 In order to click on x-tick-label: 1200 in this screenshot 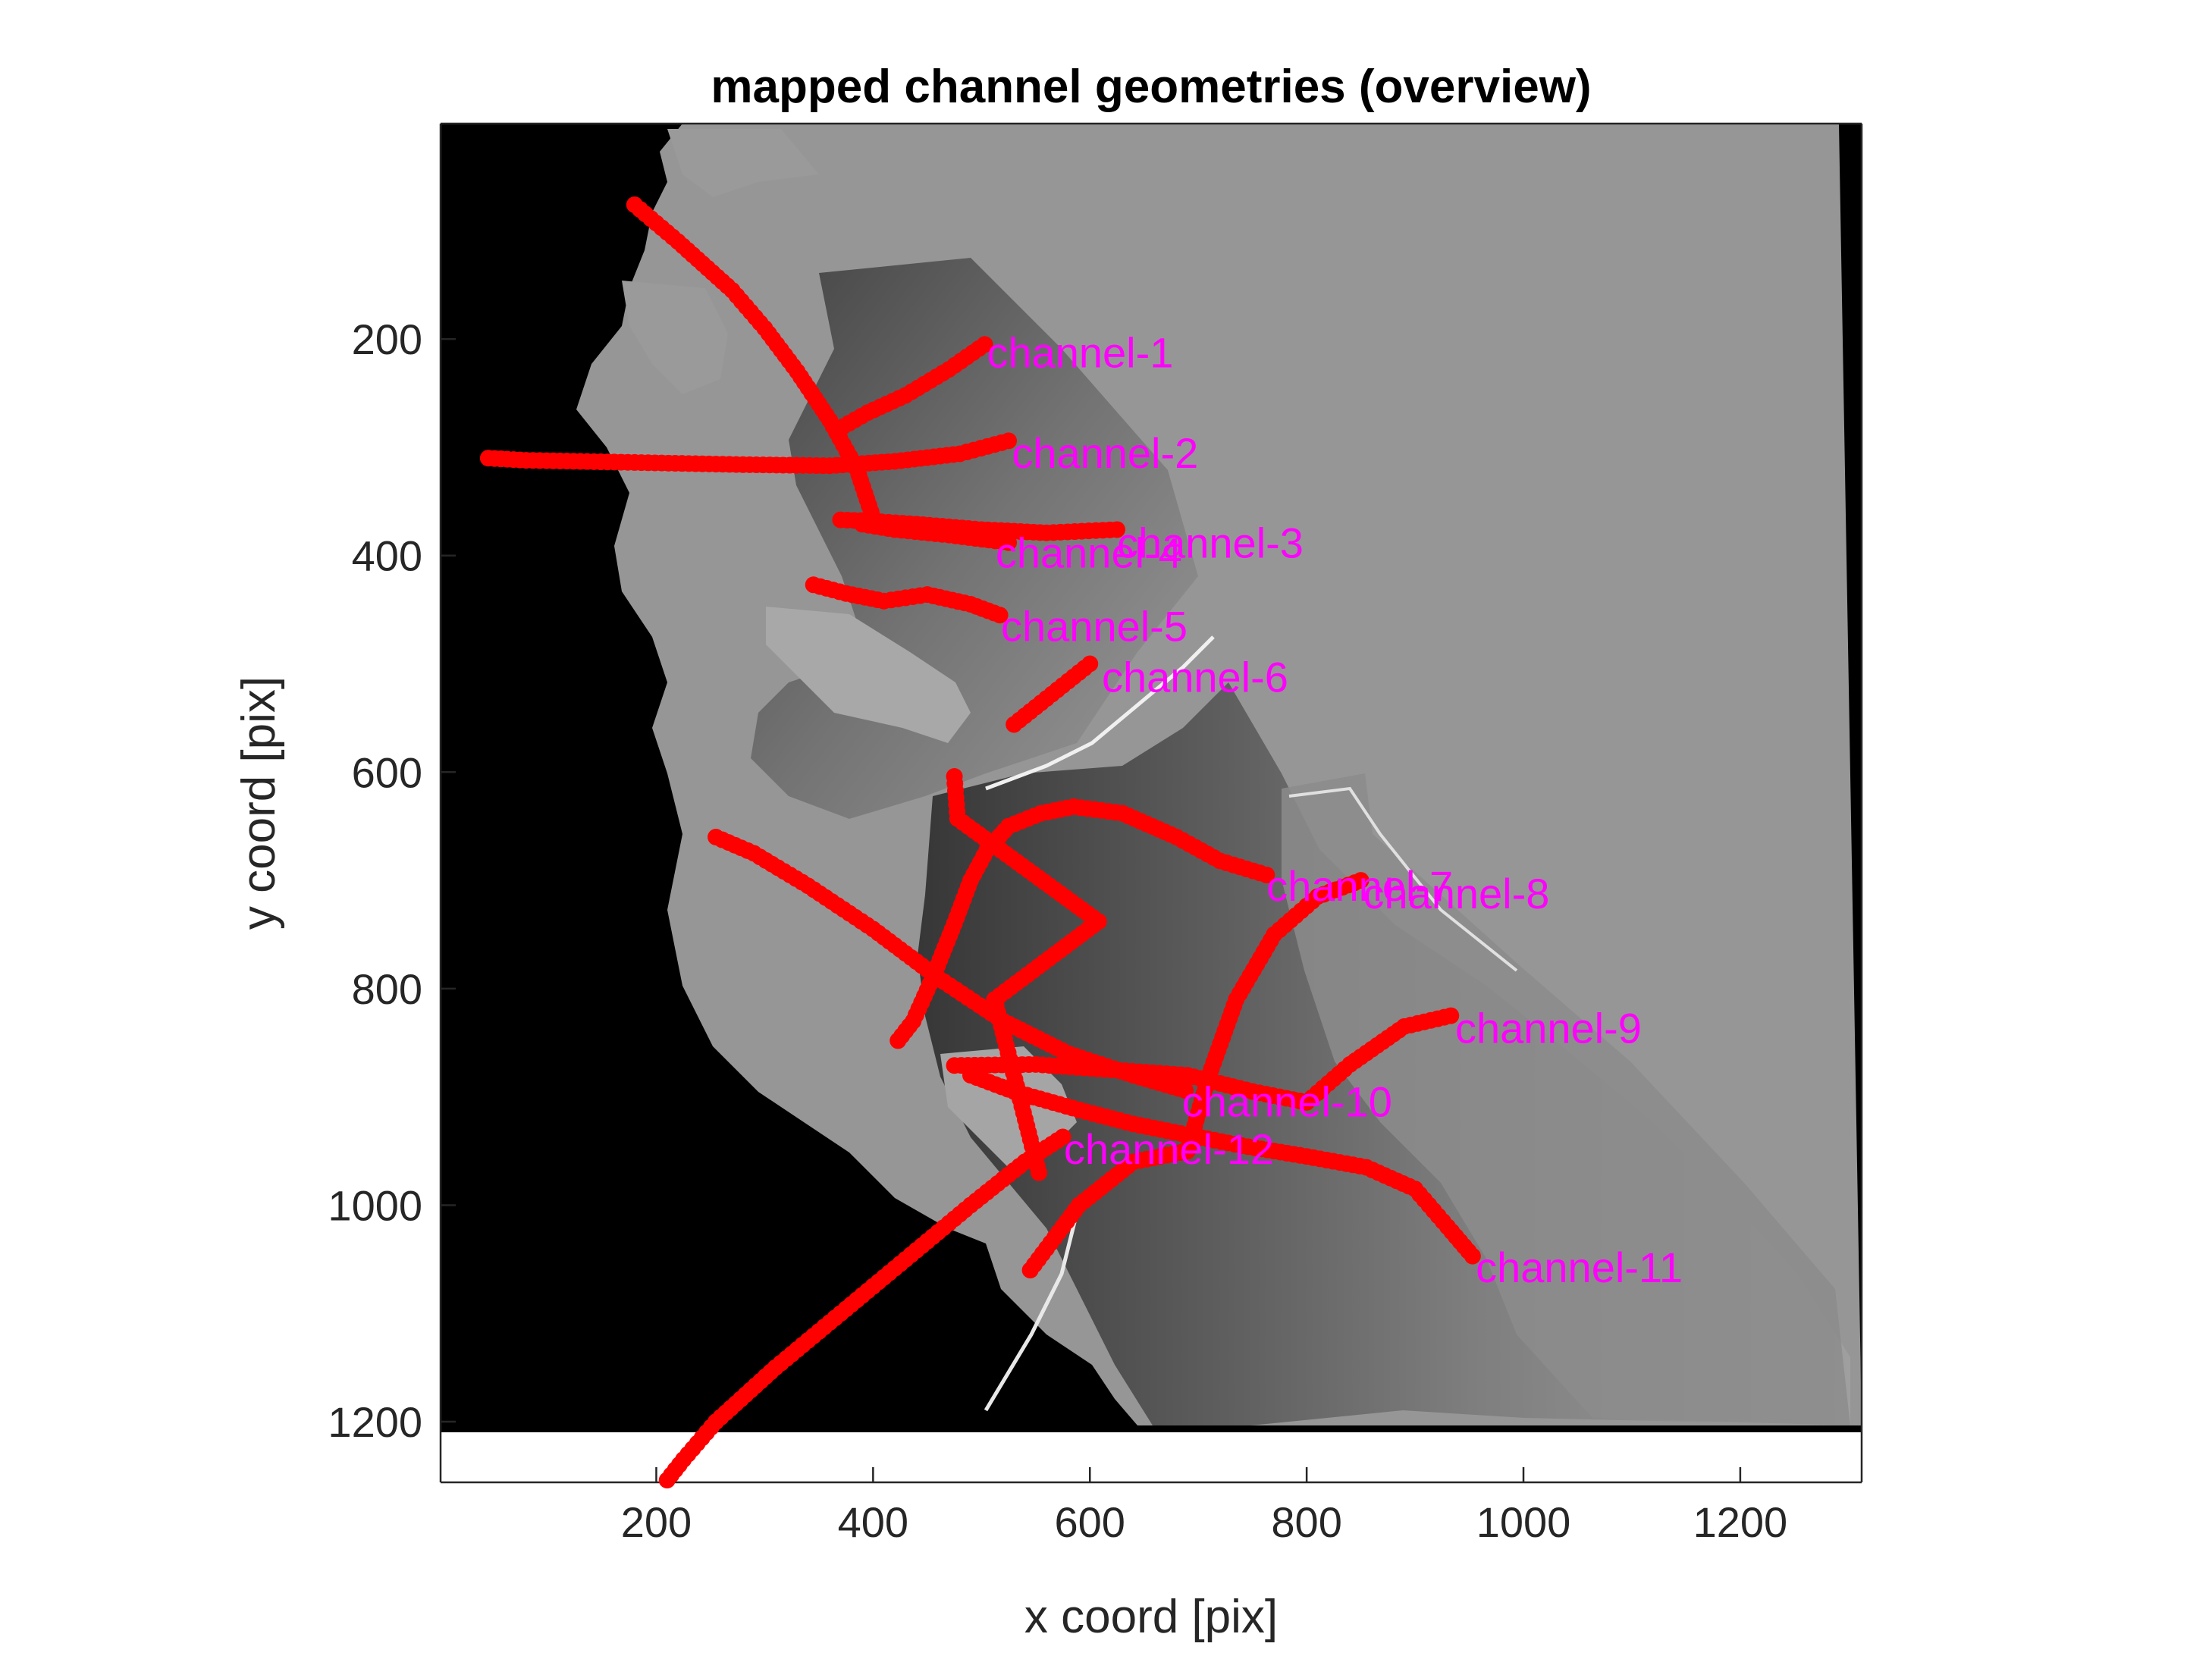, I will do `click(1740, 1522)`.